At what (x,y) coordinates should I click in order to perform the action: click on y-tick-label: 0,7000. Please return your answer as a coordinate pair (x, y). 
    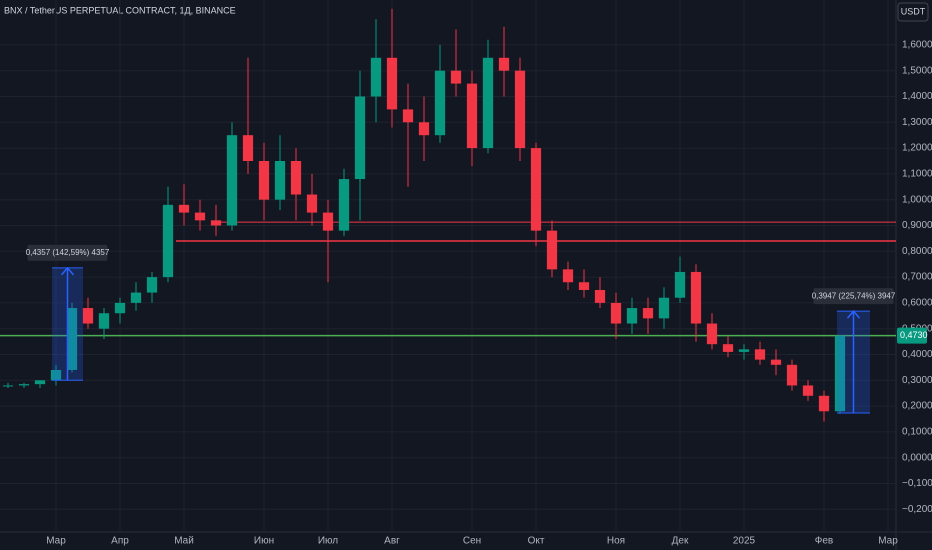
    Looking at the image, I should click on (917, 277).